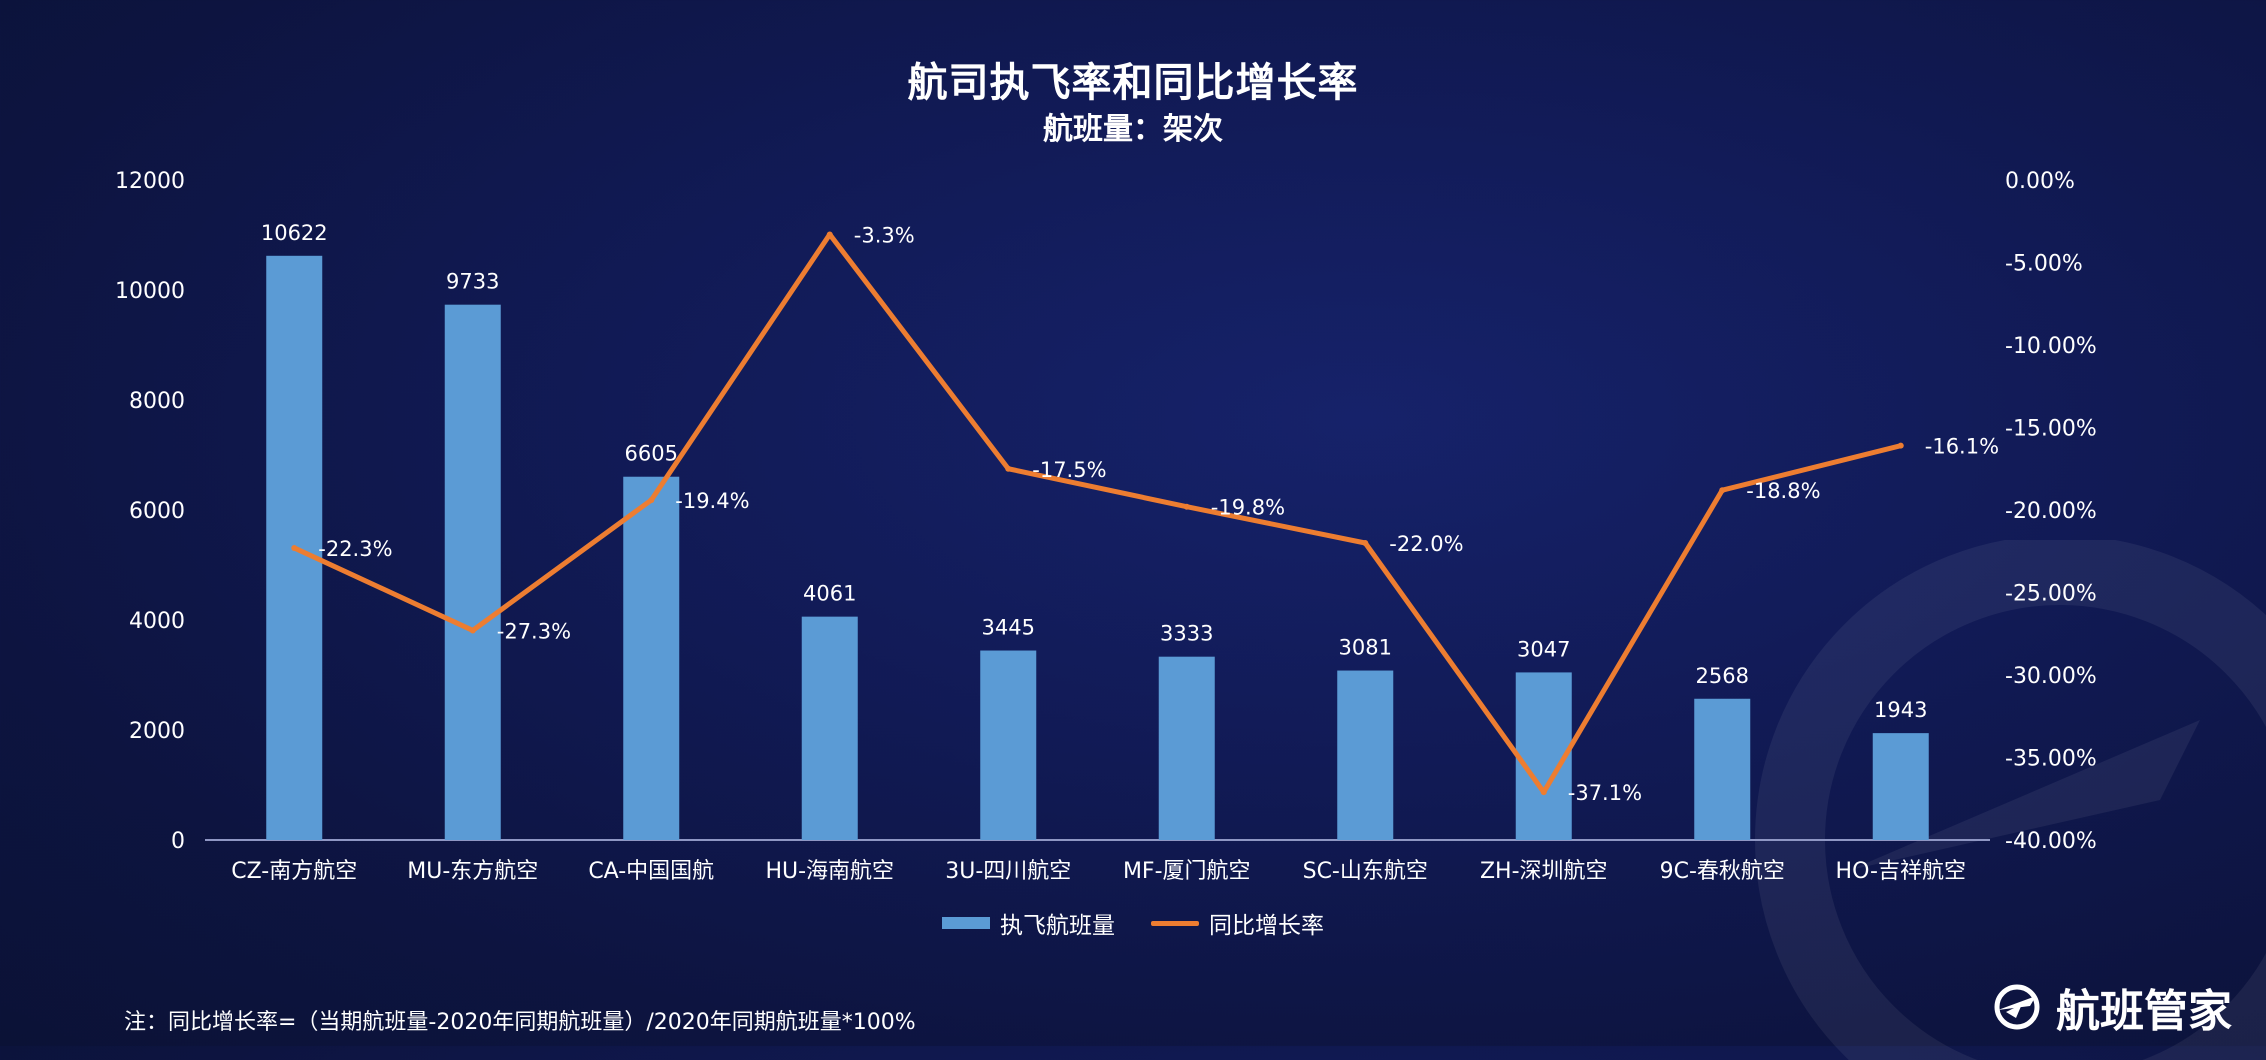 Image resolution: width=2266 pixels, height=1060 pixels. What do you see at coordinates (1901, 871) in the screenshot?
I see `x-axis-label: HO-吉祥航空` at bounding box center [1901, 871].